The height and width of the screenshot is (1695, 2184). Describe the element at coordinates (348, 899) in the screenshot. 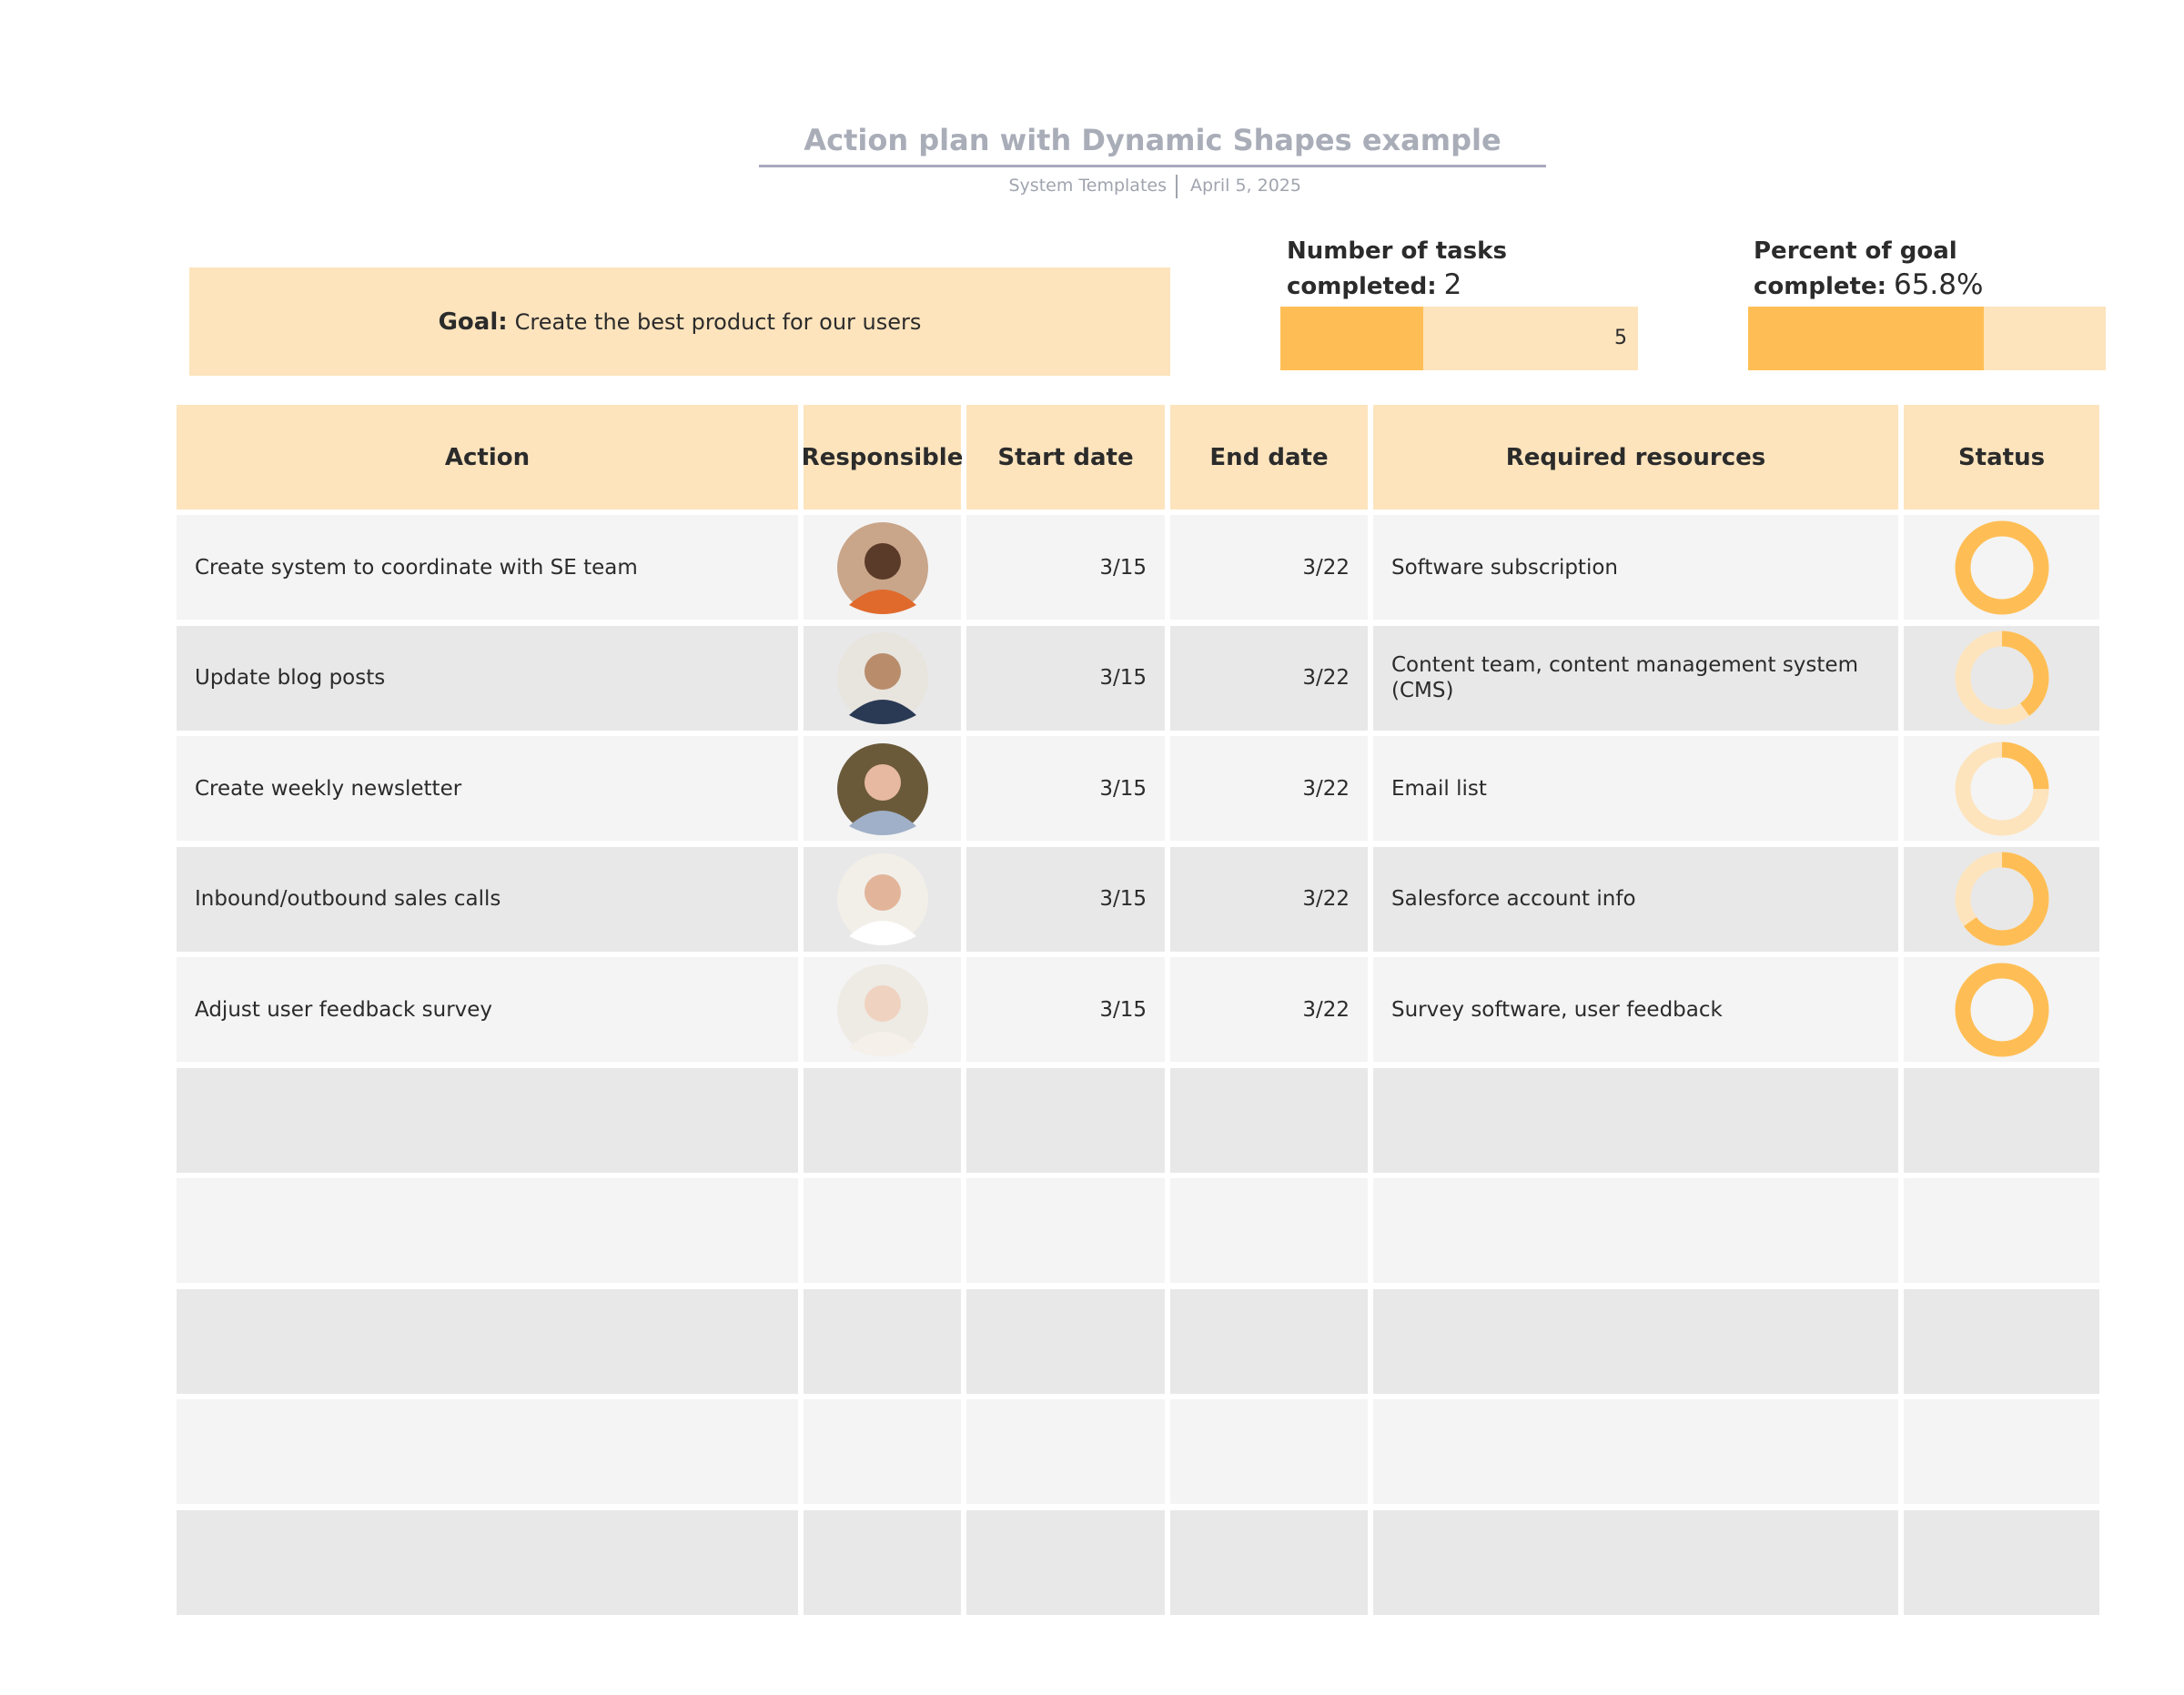

I see `action-text: Inbound/outbound sales calls` at that location.